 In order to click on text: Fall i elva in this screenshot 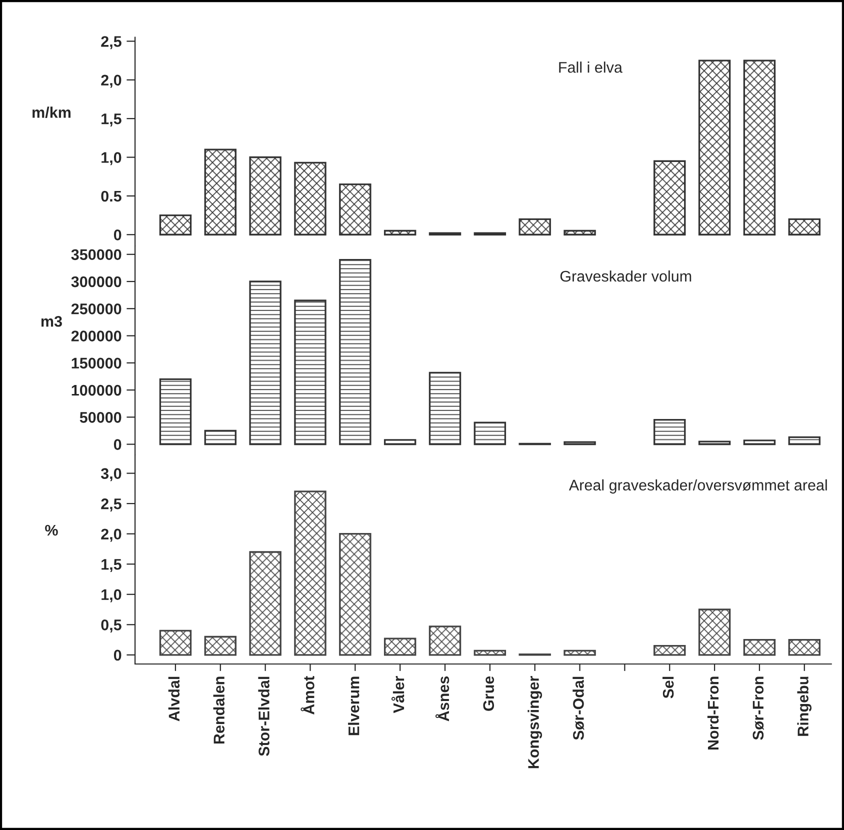, I will do `click(590, 67)`.